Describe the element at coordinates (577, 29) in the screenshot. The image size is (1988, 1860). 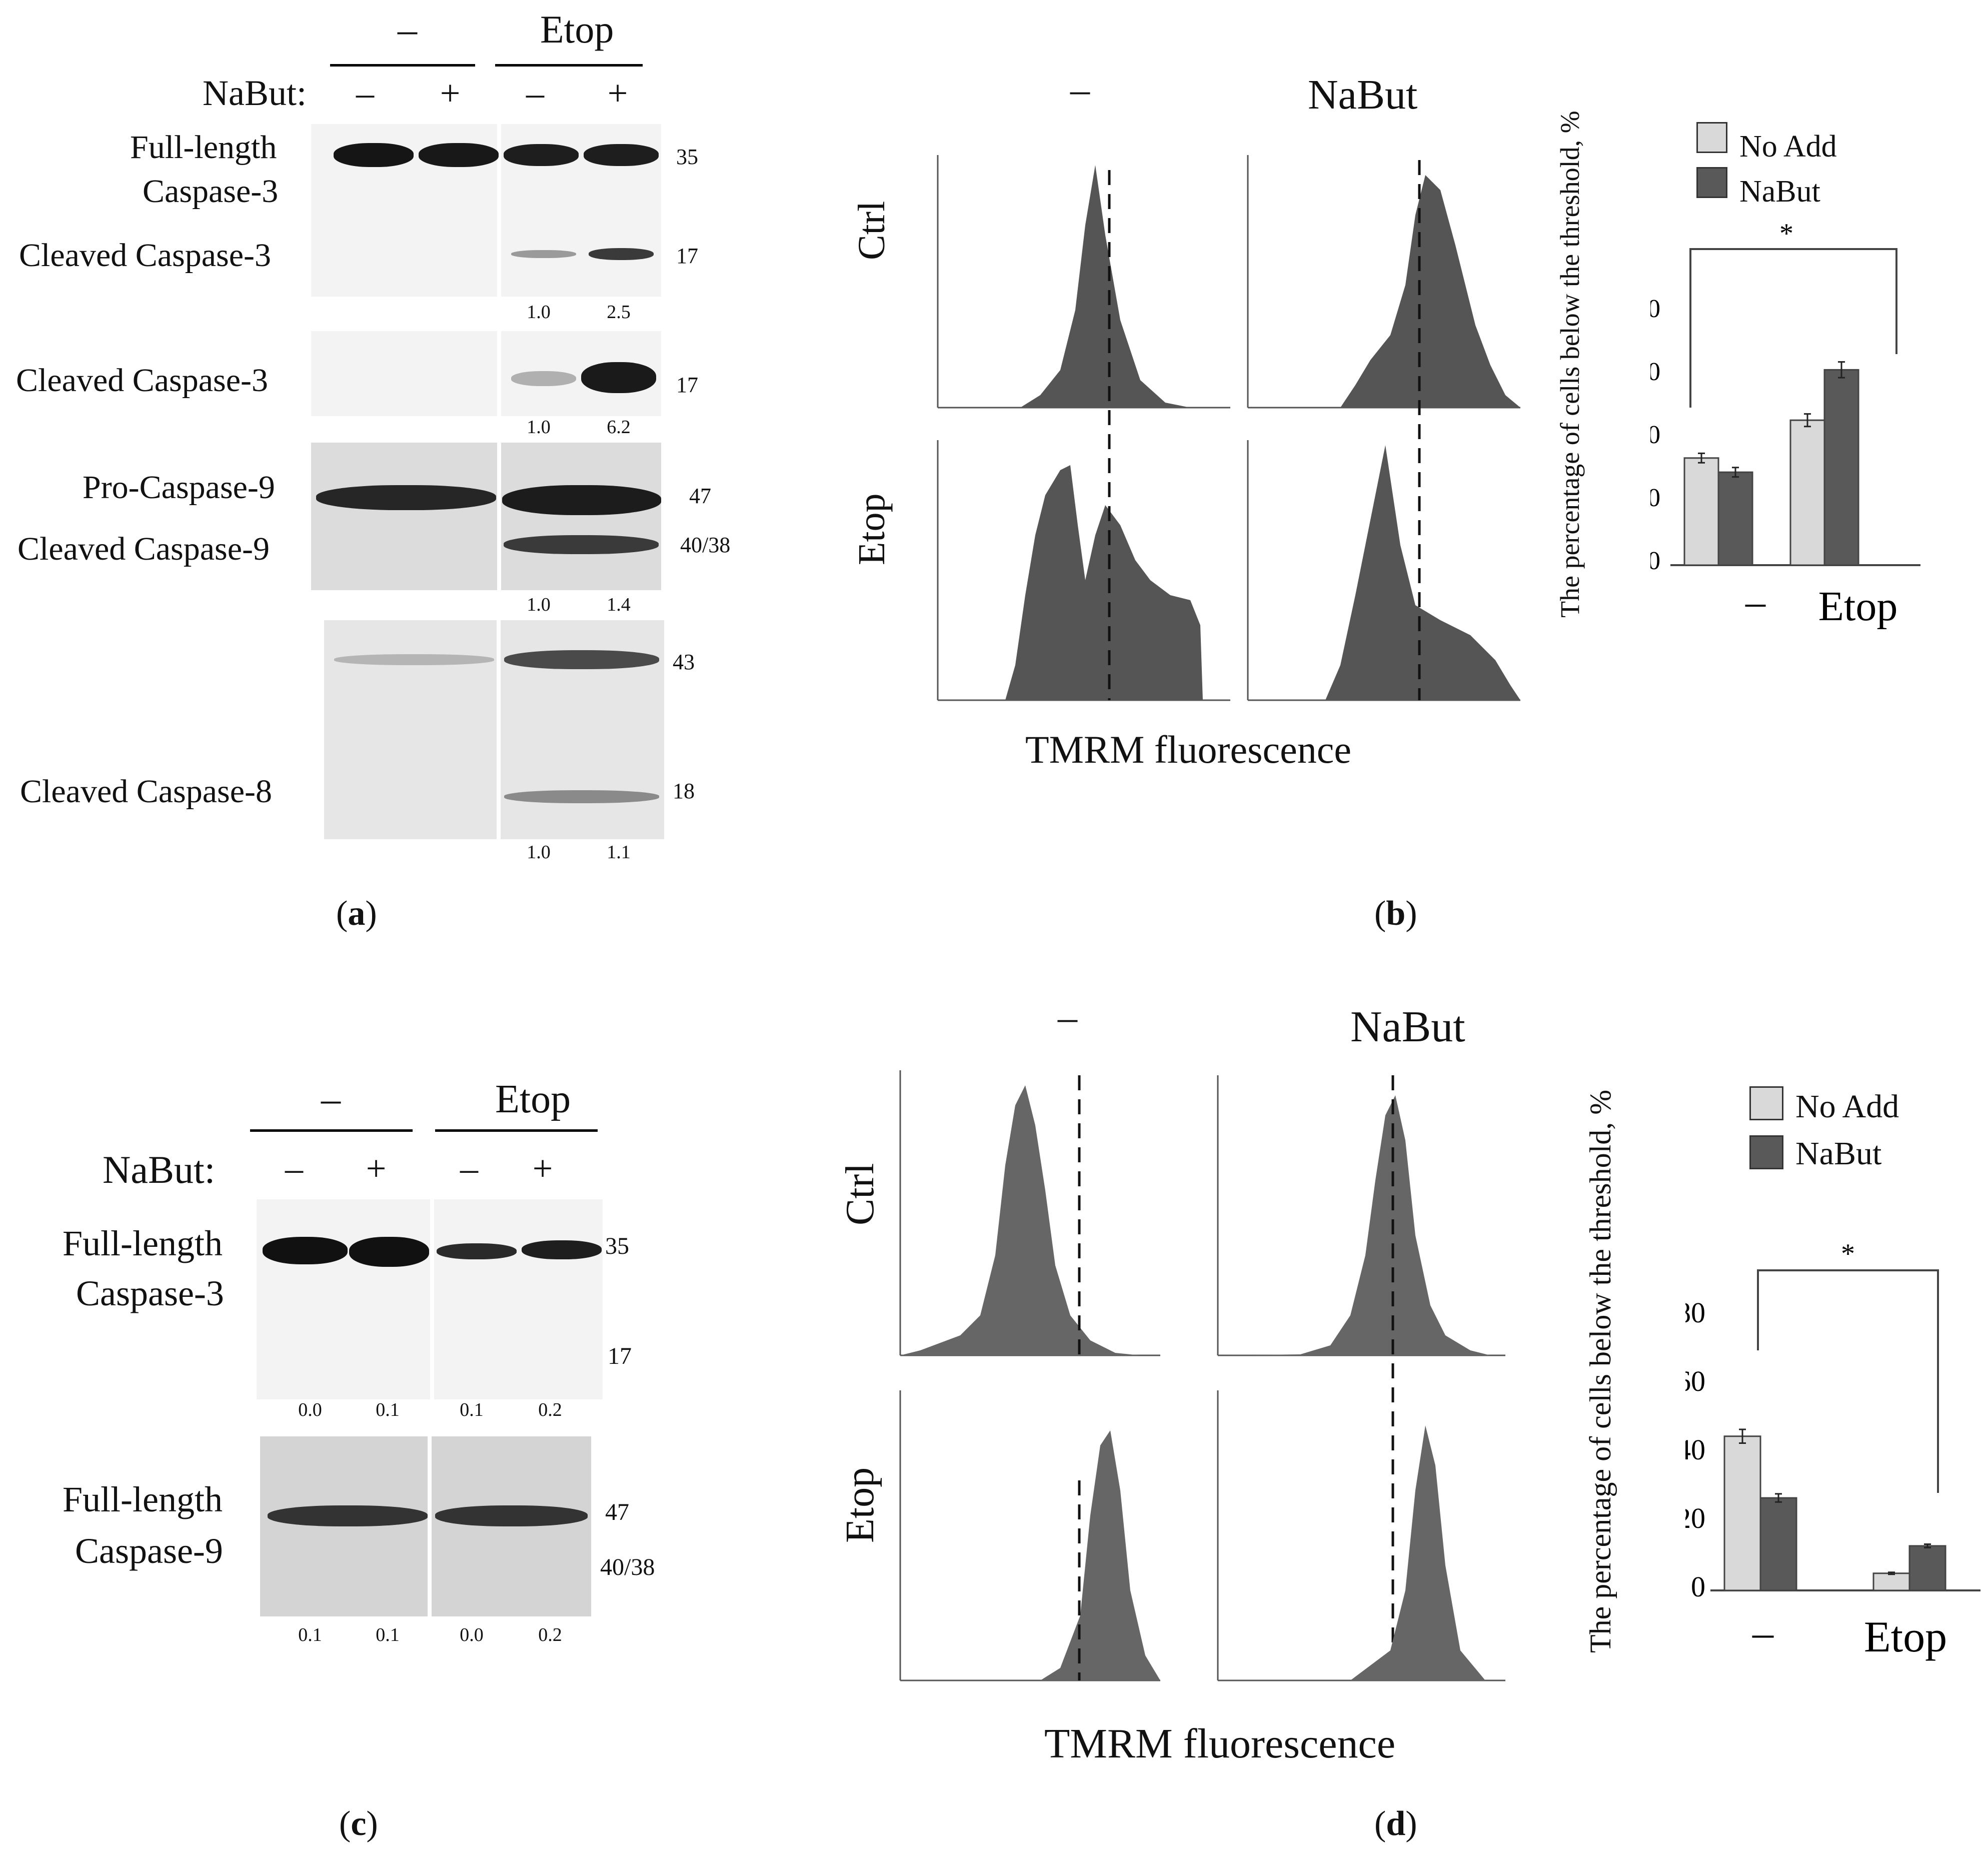
I see `group-etop-label: Etop` at that location.